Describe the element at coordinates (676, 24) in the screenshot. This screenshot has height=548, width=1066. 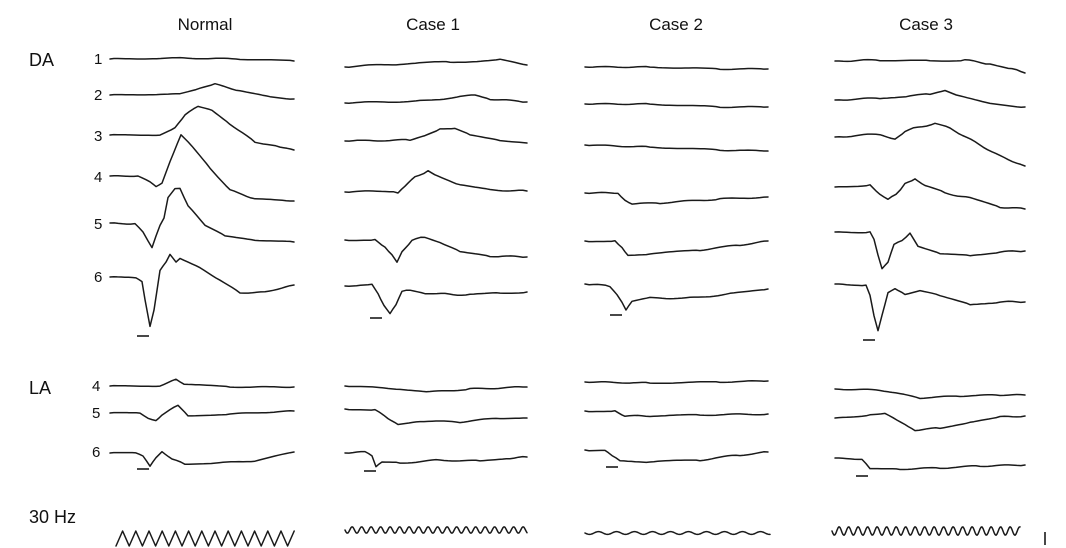
I see `column-header-case-2: Case 2` at that location.